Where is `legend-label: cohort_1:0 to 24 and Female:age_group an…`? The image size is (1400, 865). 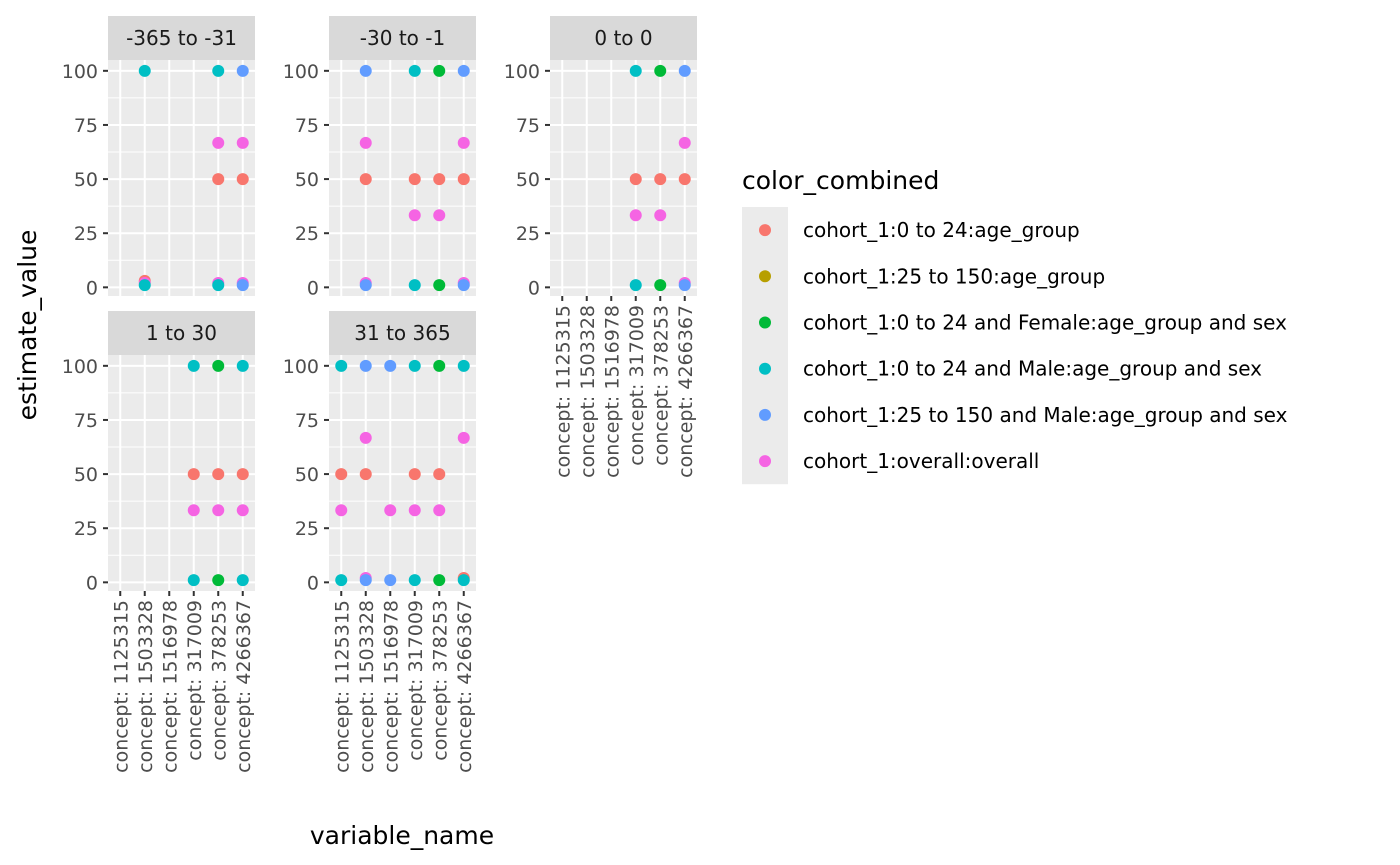
legend-label: cohort_1:0 to 24 and Female:age_group an… is located at coordinates (1045, 323).